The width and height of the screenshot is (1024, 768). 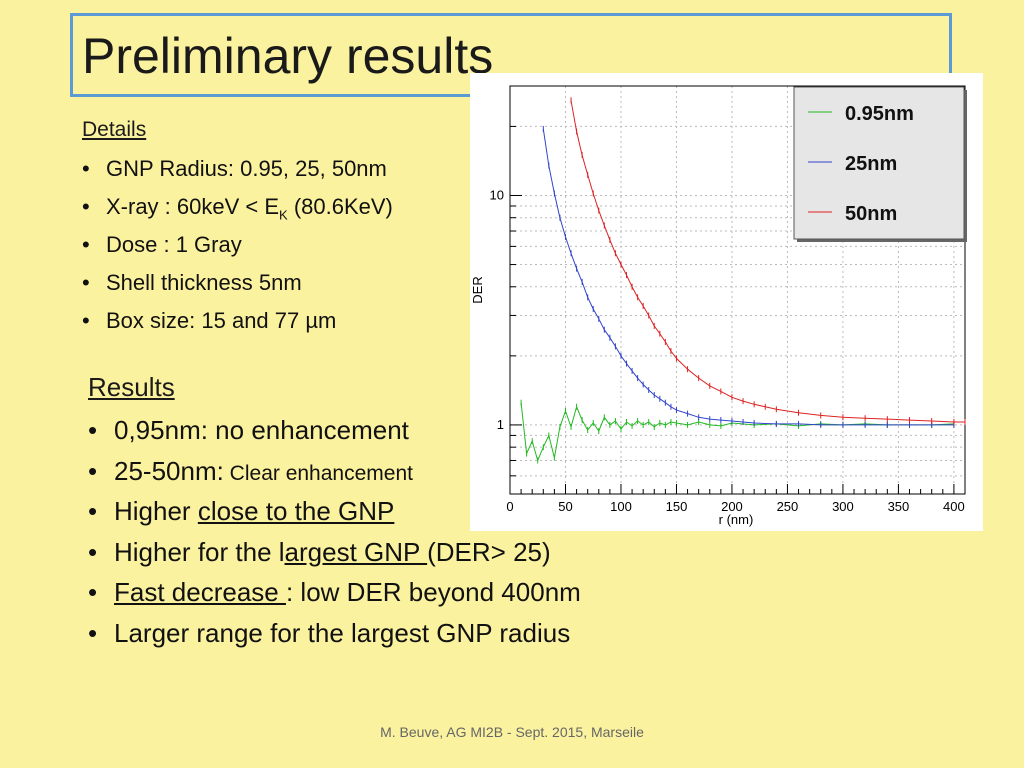 I want to click on x-tick-label: 400, so click(x=954, y=506).